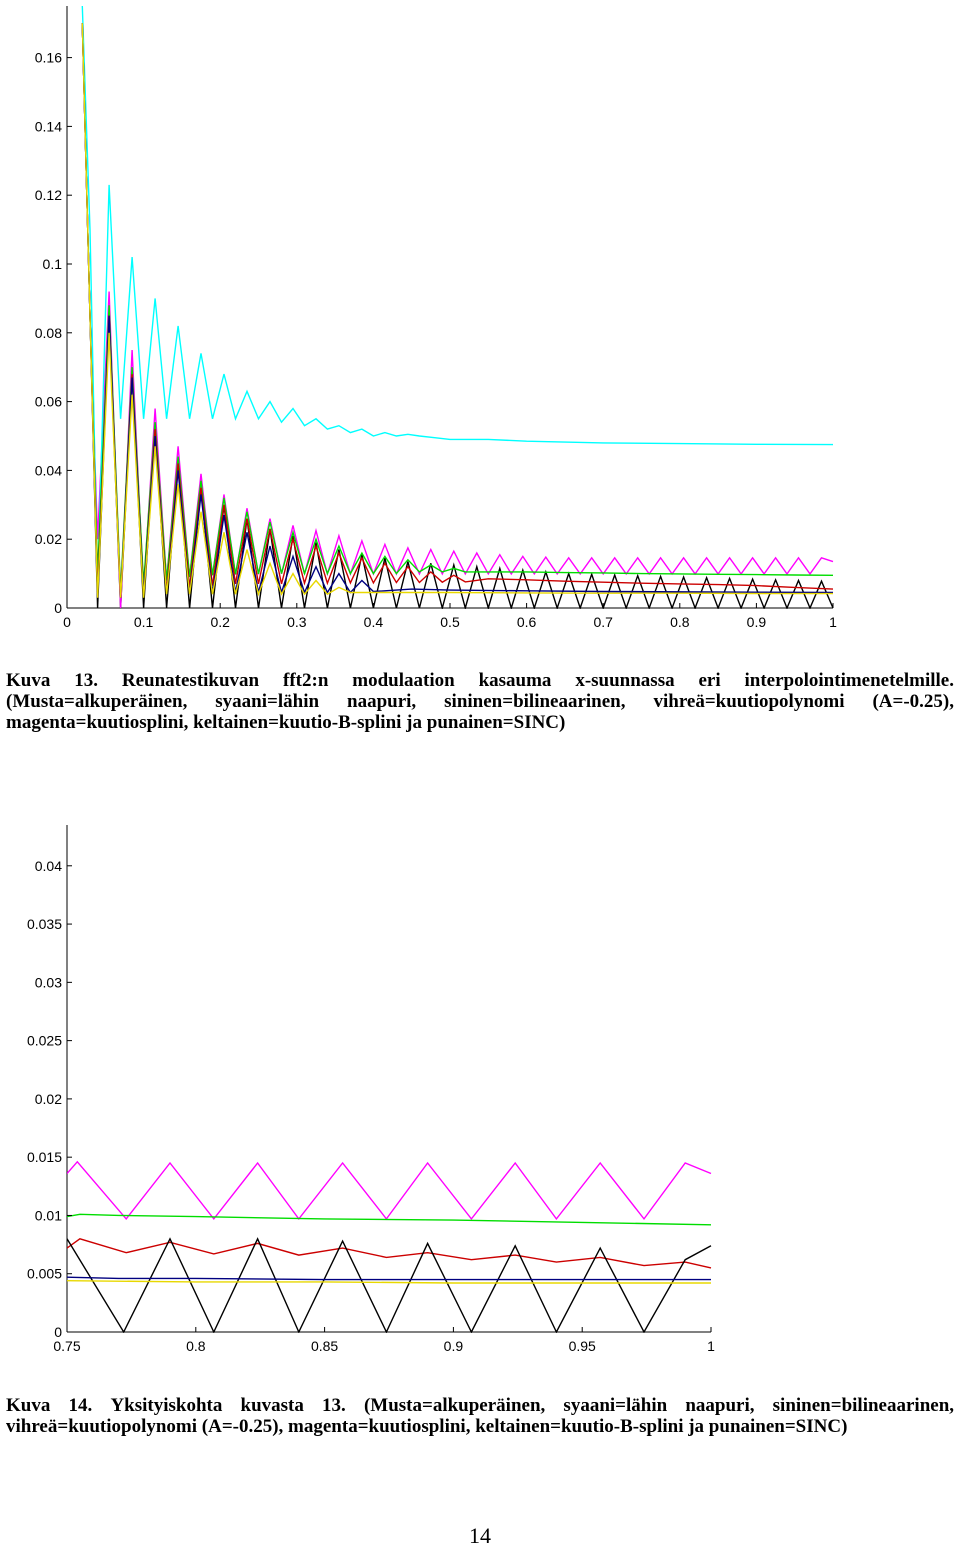 The image size is (960, 1549). Describe the element at coordinates (297, 622) in the screenshot. I see `x-tick-label: 0.3` at that location.